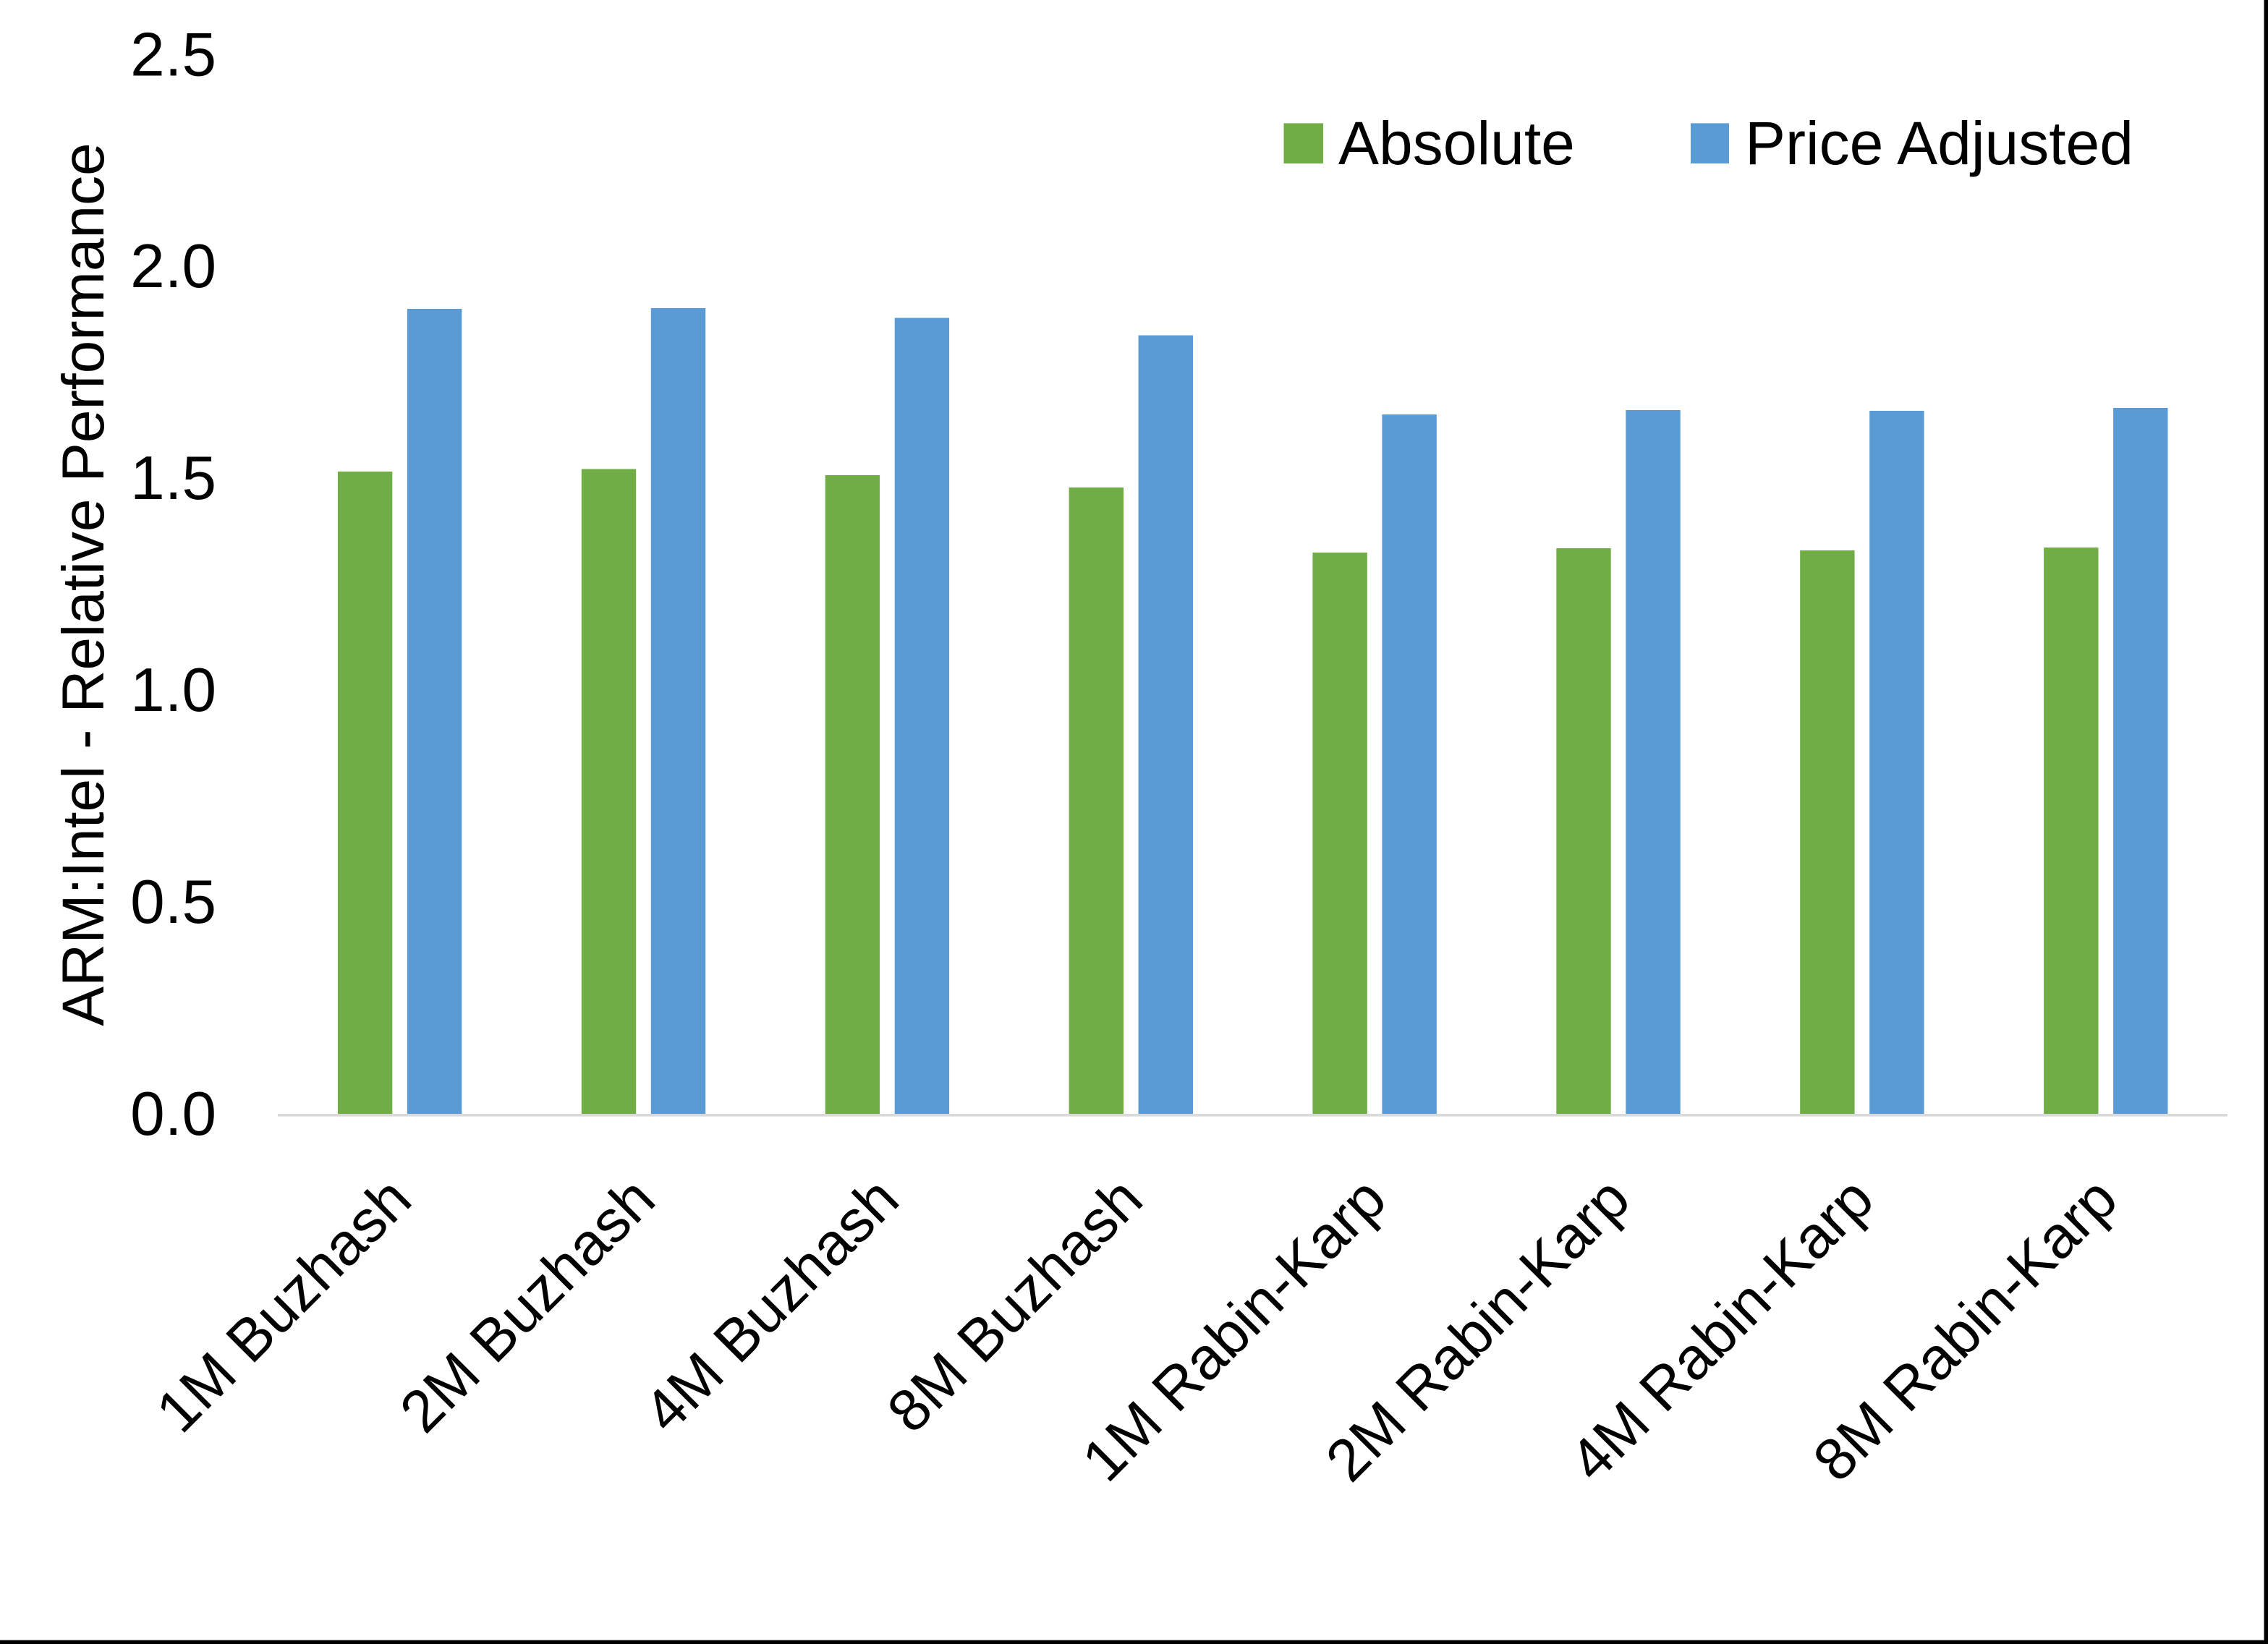 The image size is (2268, 1644). What do you see at coordinates (173, 478) in the screenshot?
I see `svg-text: 1.5` at bounding box center [173, 478].